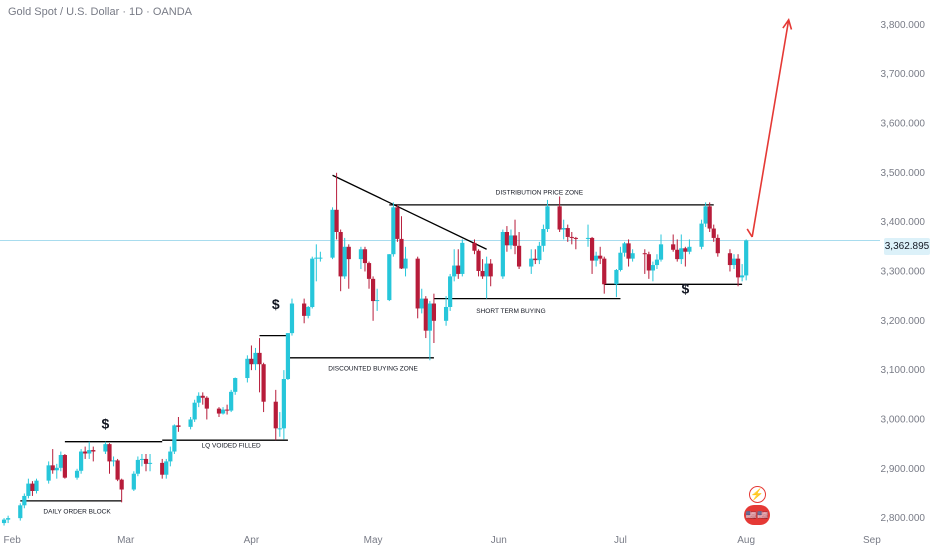 This screenshot has width=932, height=550. What do you see at coordinates (100, 12) in the screenshot?
I see `chart-title: Gold Spot / U.S. Dollar · 1D · OANDA` at bounding box center [100, 12].